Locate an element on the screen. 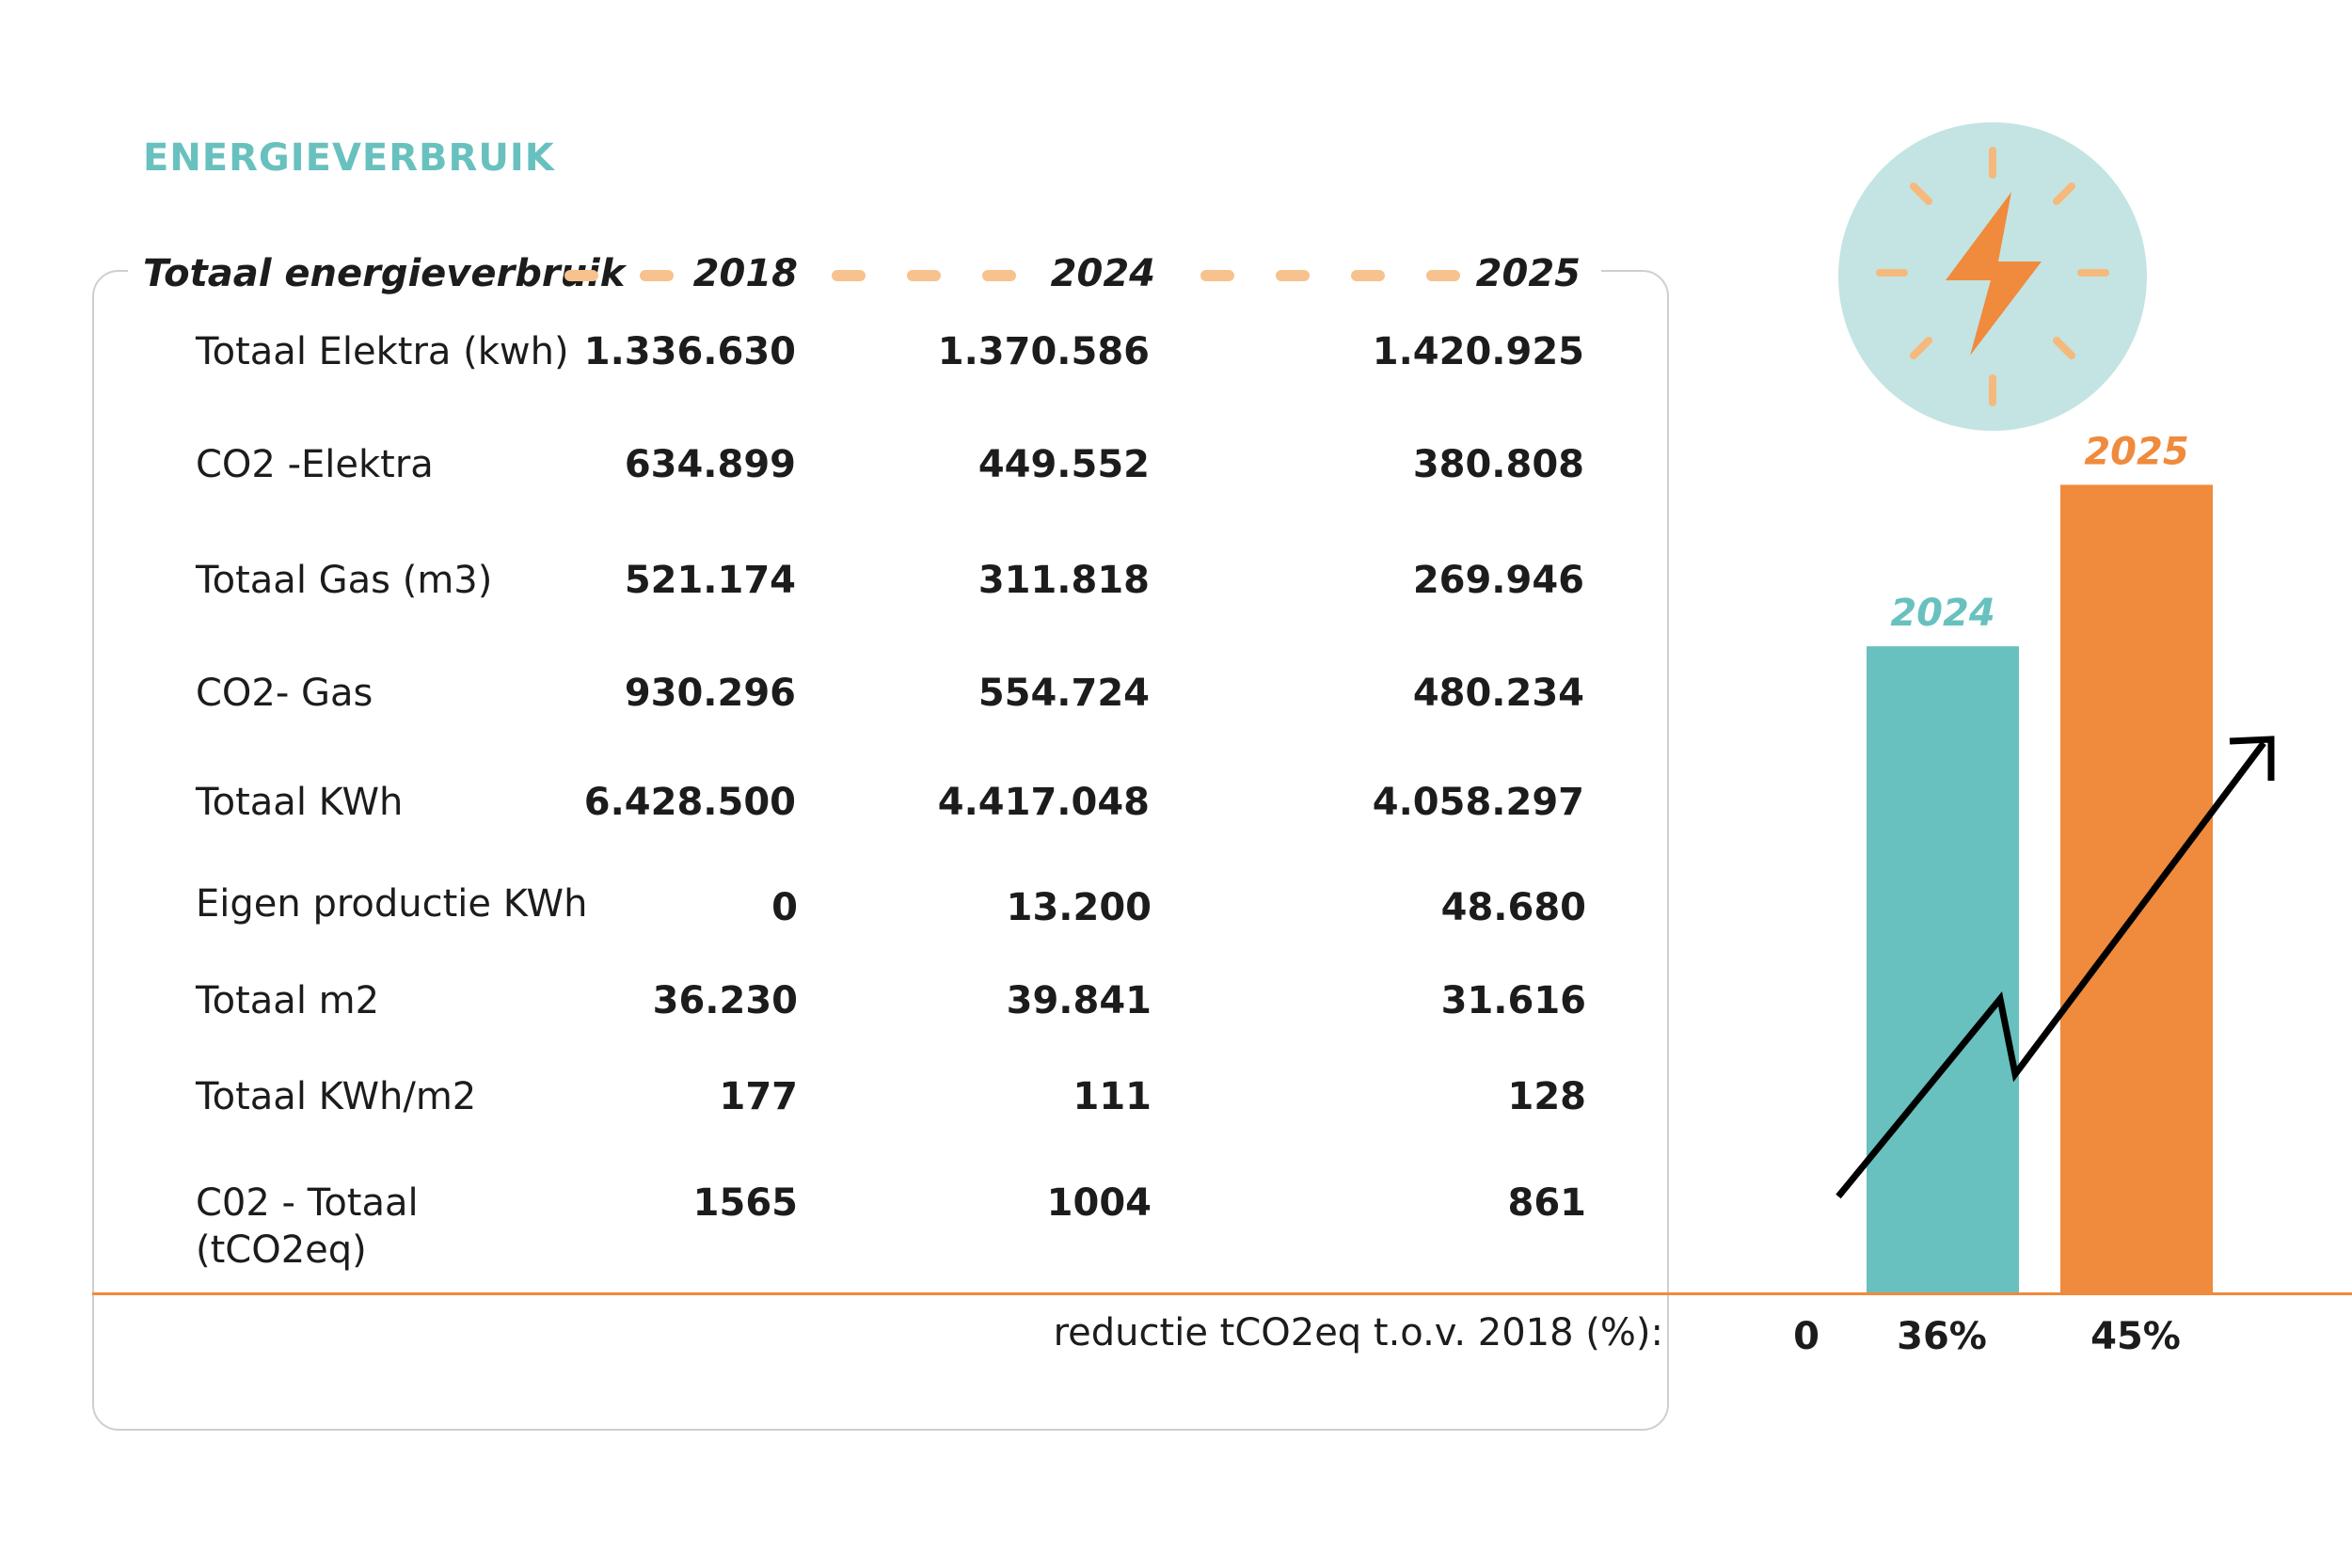 The image size is (2352, 1568). reduction-value-2024: 36% is located at coordinates (1942, 1336).